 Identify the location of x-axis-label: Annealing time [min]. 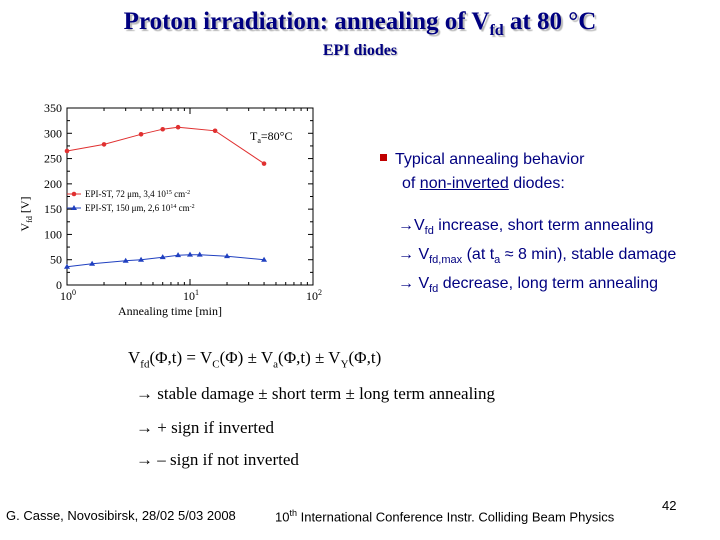
(170, 311).